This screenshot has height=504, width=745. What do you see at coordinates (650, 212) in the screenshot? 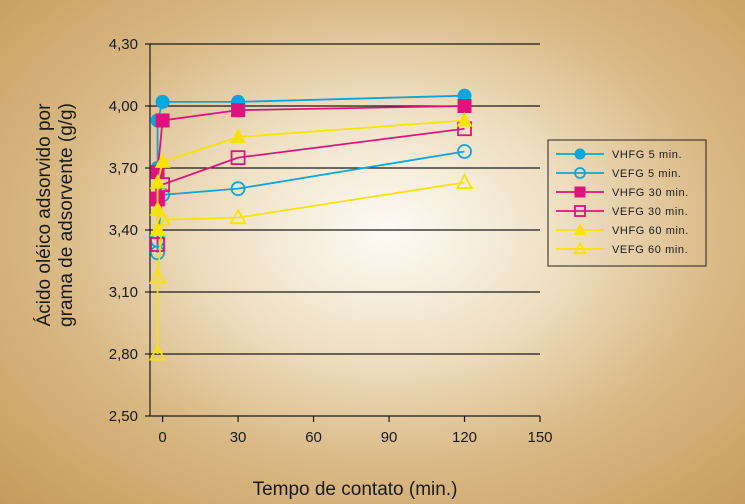
I see `legend-label: VEFG 30 min.` at bounding box center [650, 212].